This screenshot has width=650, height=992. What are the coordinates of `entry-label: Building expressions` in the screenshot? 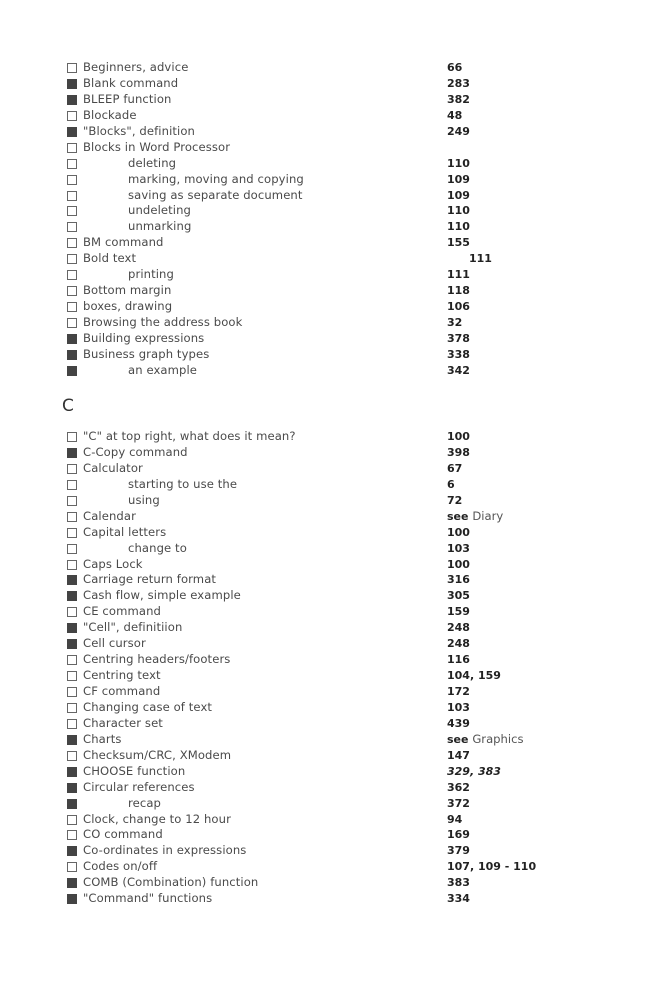 It's located at (144, 337).